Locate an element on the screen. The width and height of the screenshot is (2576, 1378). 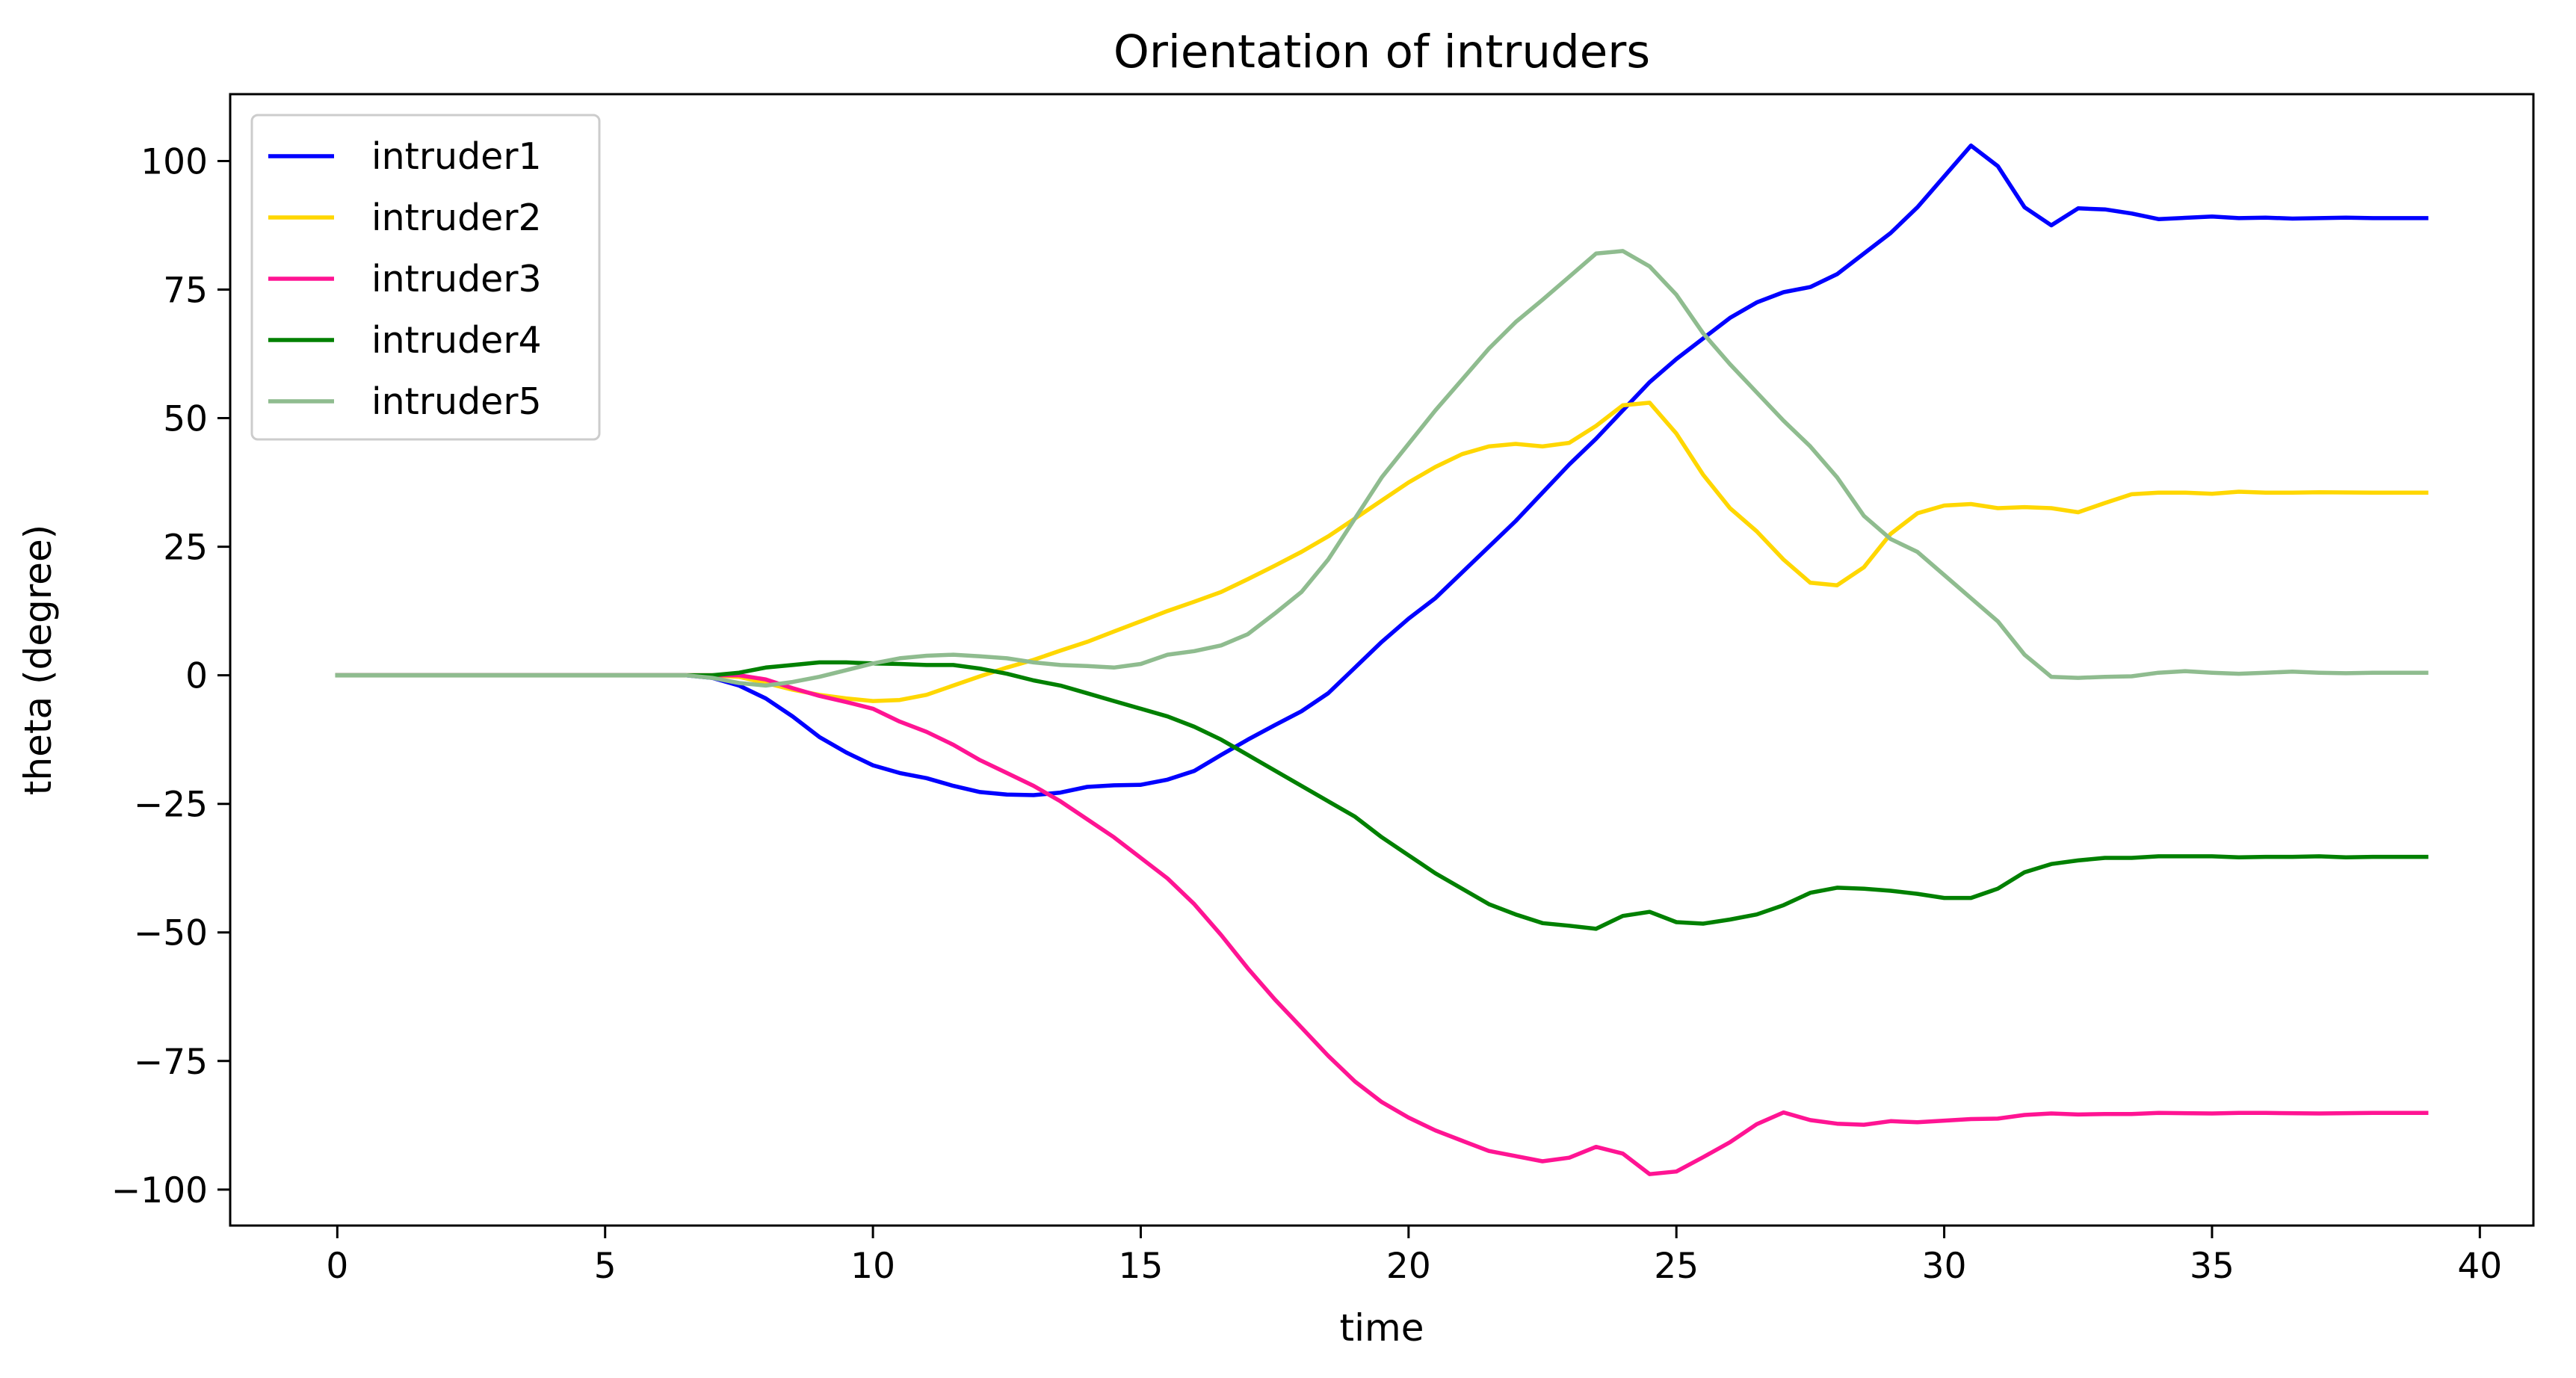
legend-box is located at coordinates (426, 277).